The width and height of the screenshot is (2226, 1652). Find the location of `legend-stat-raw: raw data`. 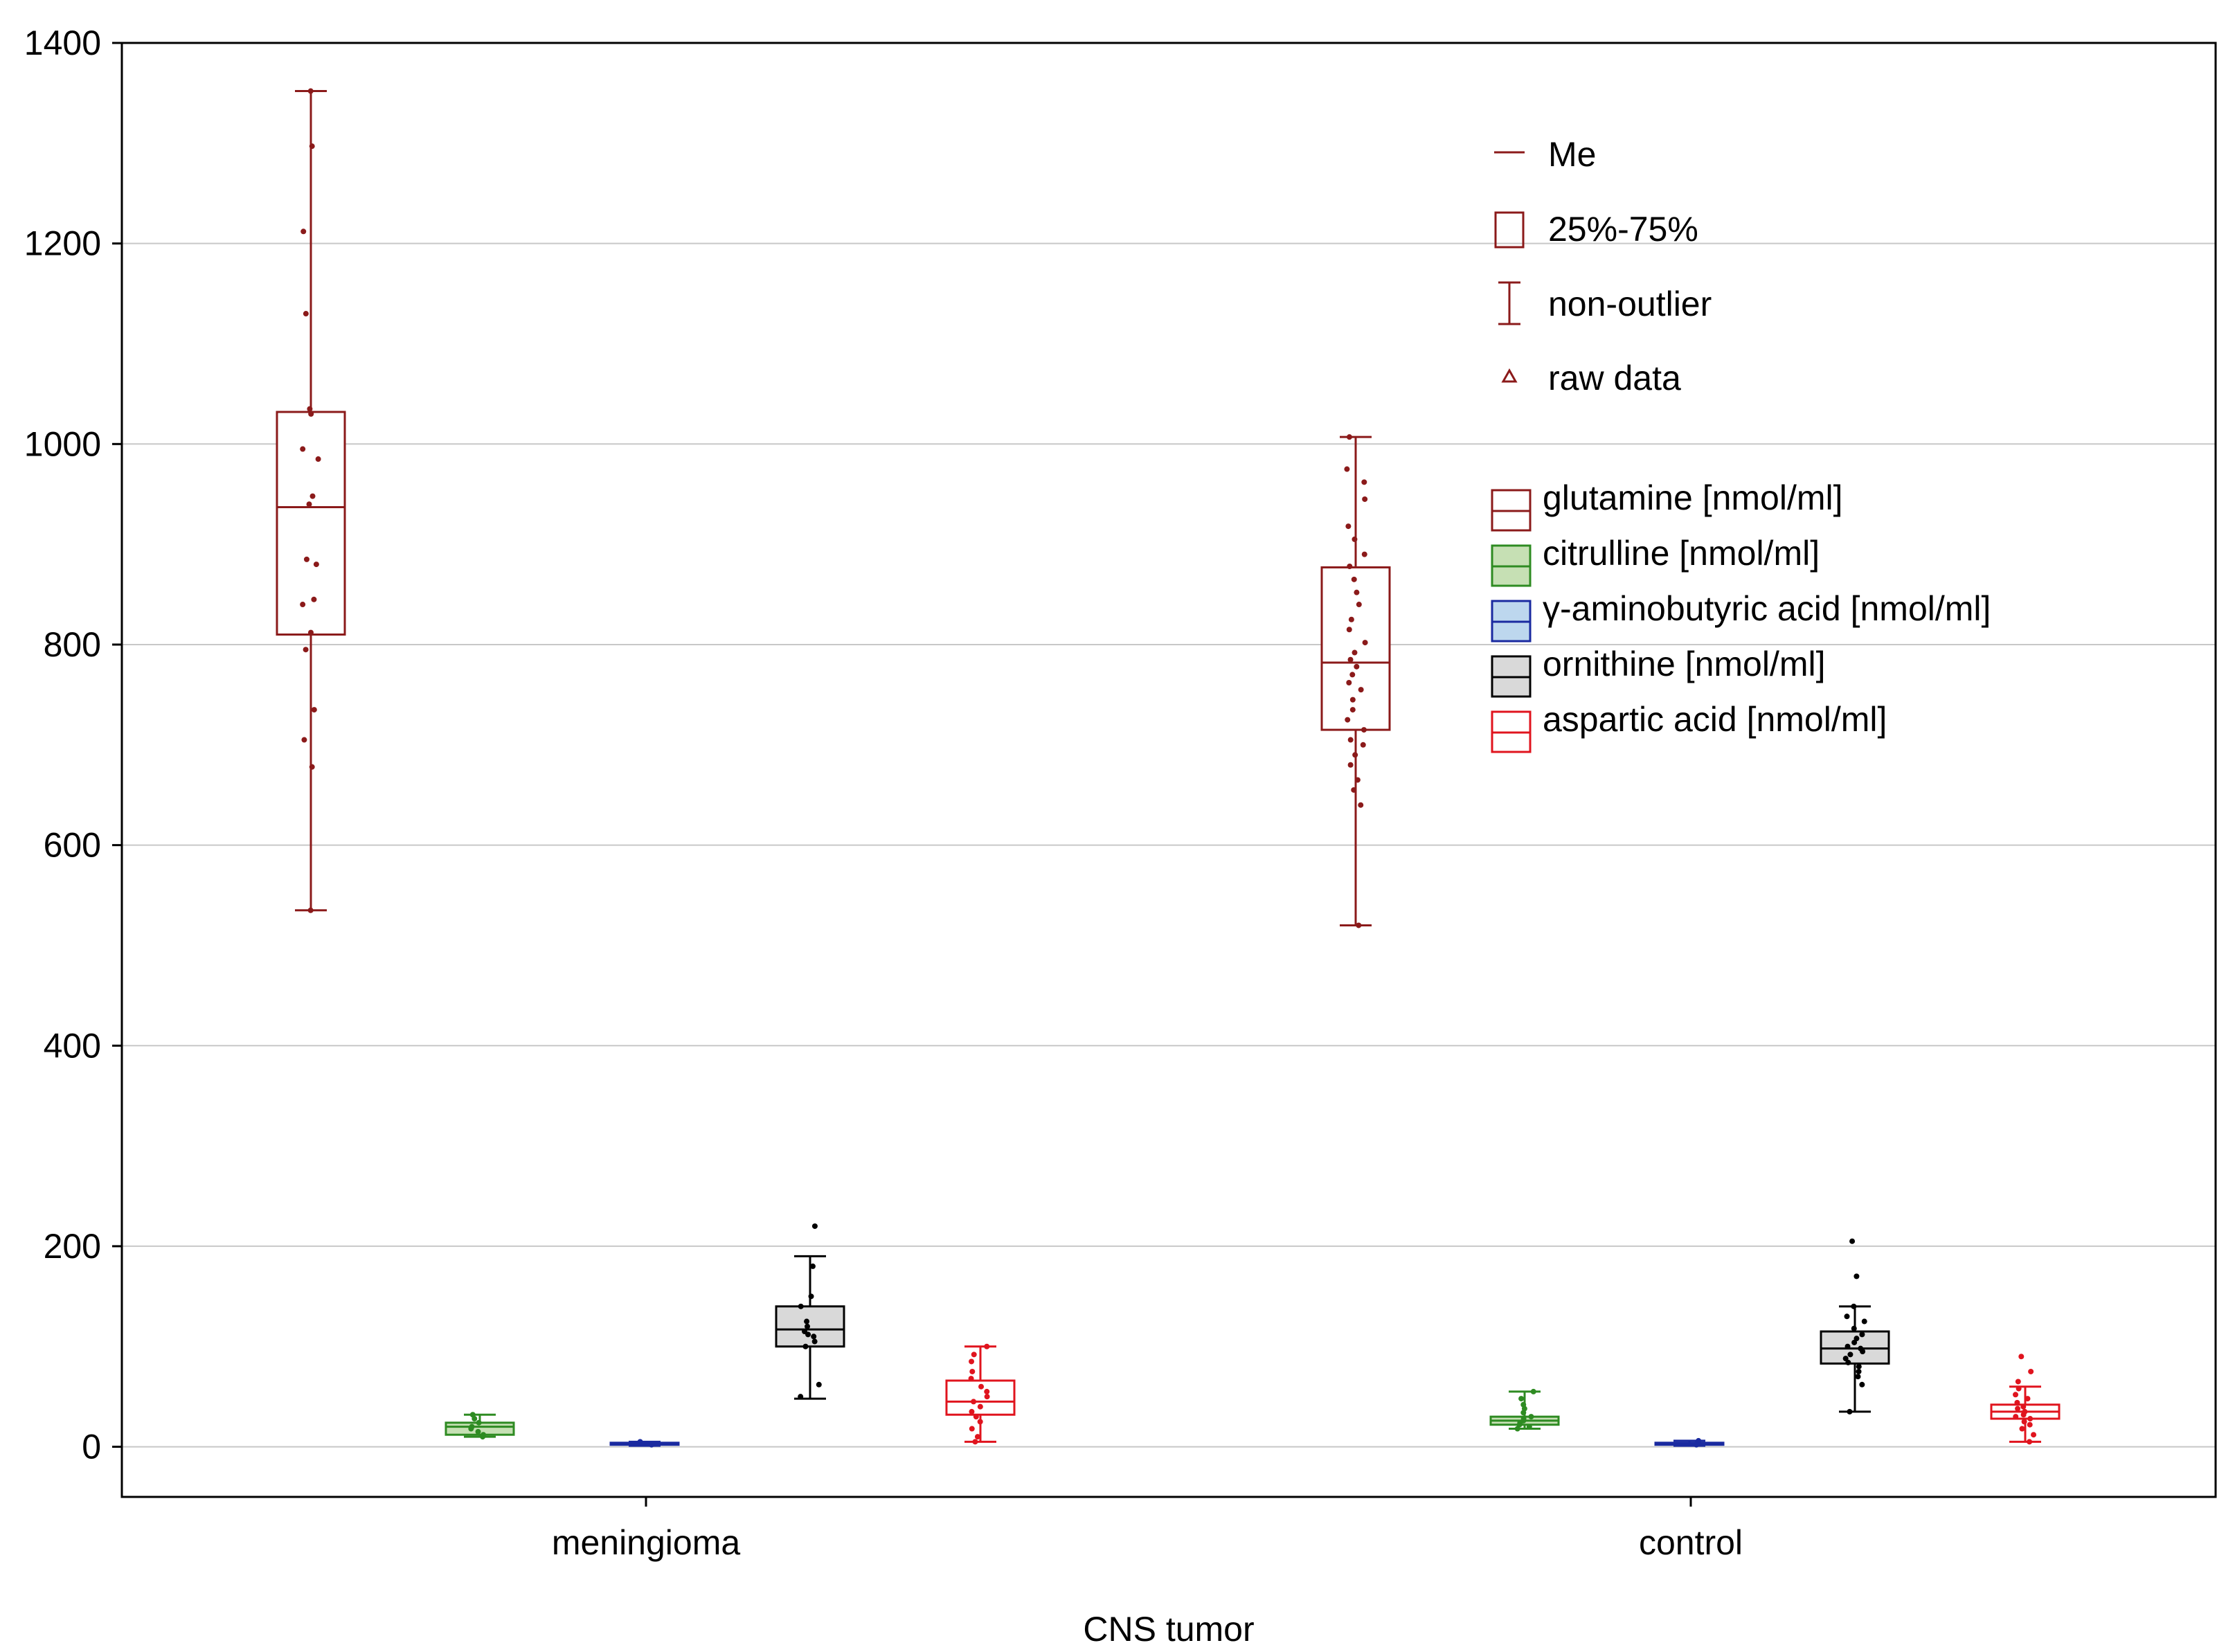

legend-stat-raw: raw data is located at coordinates (1591, 378).